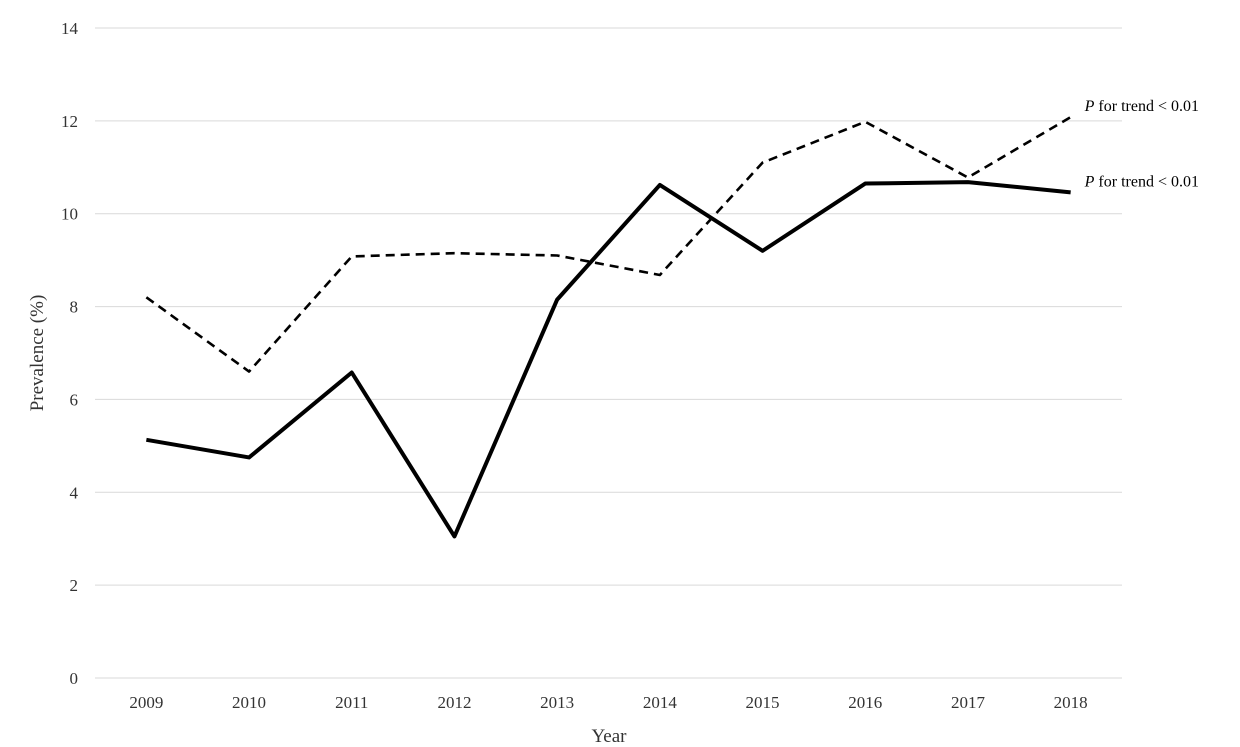 The image size is (1240, 747). What do you see at coordinates (249, 702) in the screenshot?
I see `x-tick-label: 2010` at bounding box center [249, 702].